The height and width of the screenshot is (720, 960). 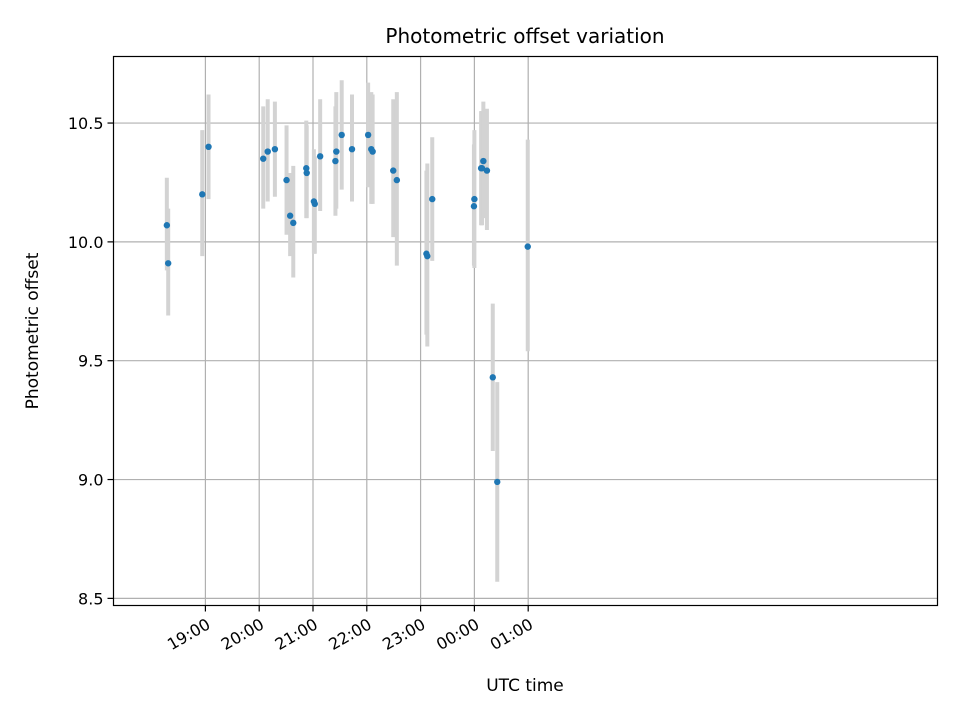 What do you see at coordinates (90, 598) in the screenshot?
I see `y-tick-label: 8.5` at bounding box center [90, 598].